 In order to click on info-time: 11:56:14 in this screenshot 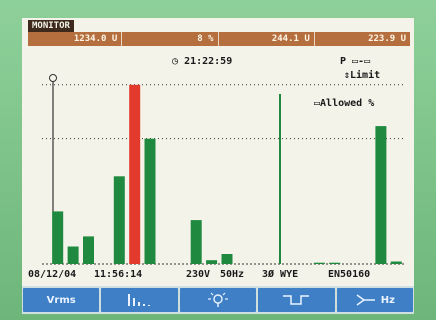, I will do `click(118, 274)`.